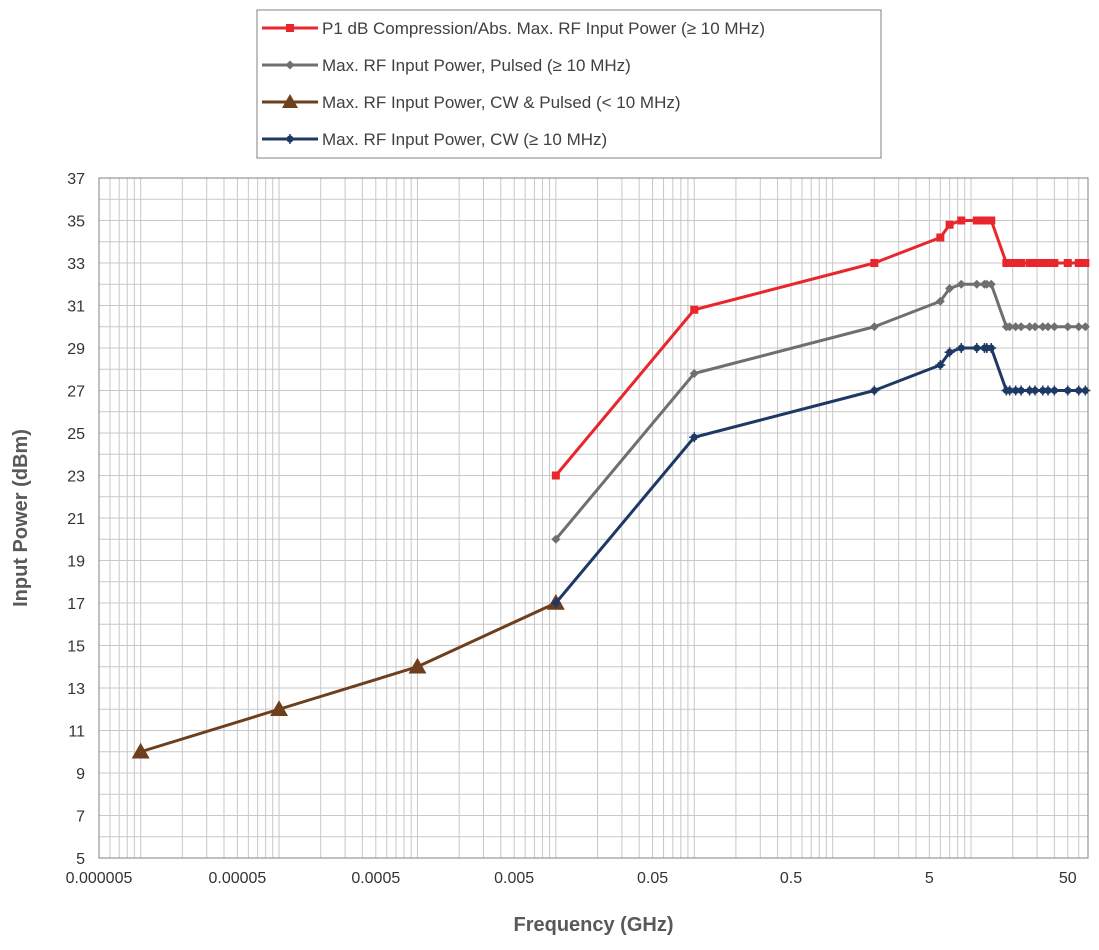 This screenshot has height=950, width=1099. What do you see at coordinates (464, 139) in the screenshot?
I see `legend-label: Max. RF Input Power, CW (≥ 10 MHz)` at bounding box center [464, 139].